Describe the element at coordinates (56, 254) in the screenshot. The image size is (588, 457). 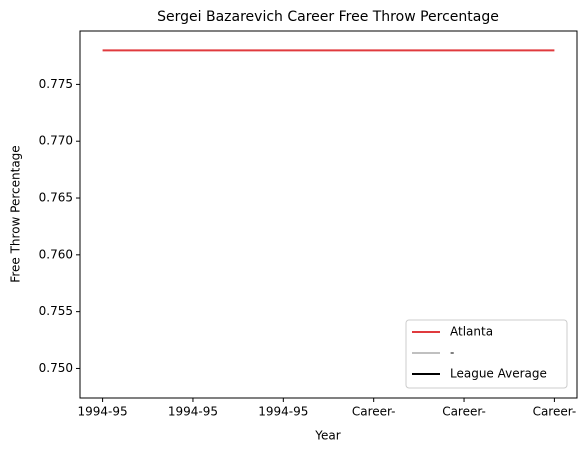
I see `y-tick-label: 0.760` at that location.